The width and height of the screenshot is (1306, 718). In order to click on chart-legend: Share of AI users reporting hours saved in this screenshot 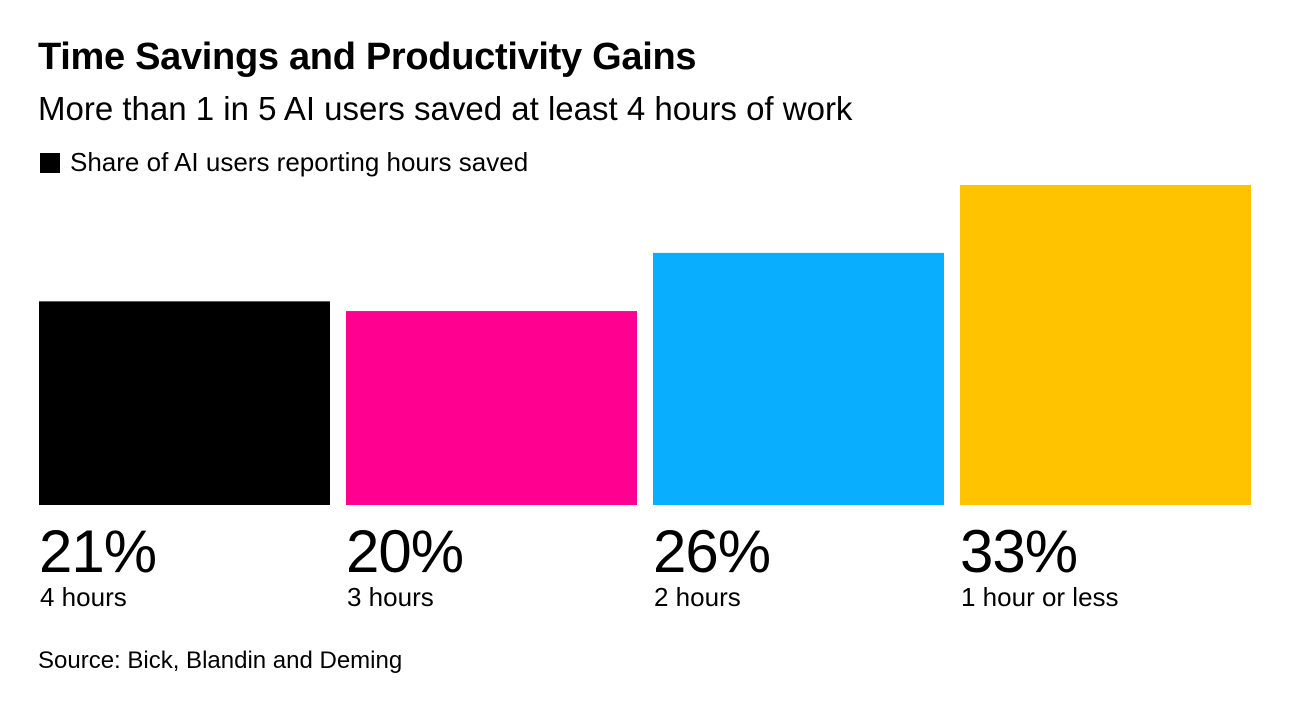, I will do `click(284, 162)`.